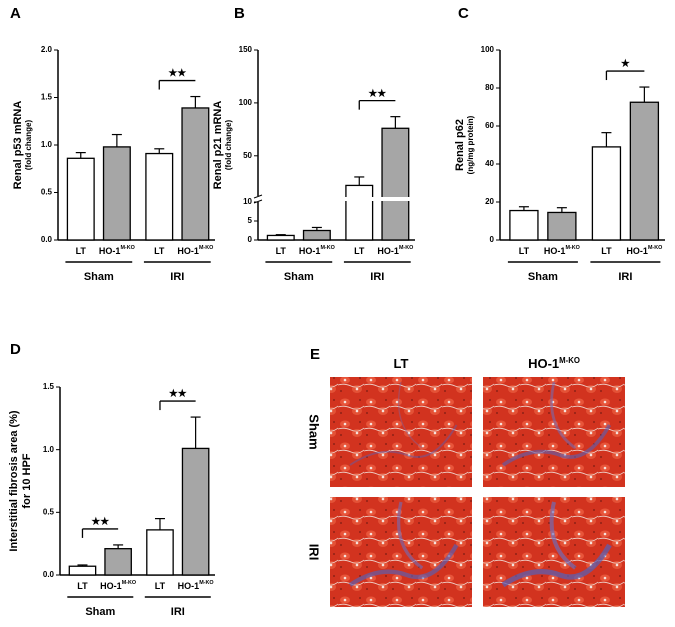 The image size is (675, 627). What do you see at coordinates (247, 201) in the screenshot?
I see `y-tick-label: 10` at bounding box center [247, 201].